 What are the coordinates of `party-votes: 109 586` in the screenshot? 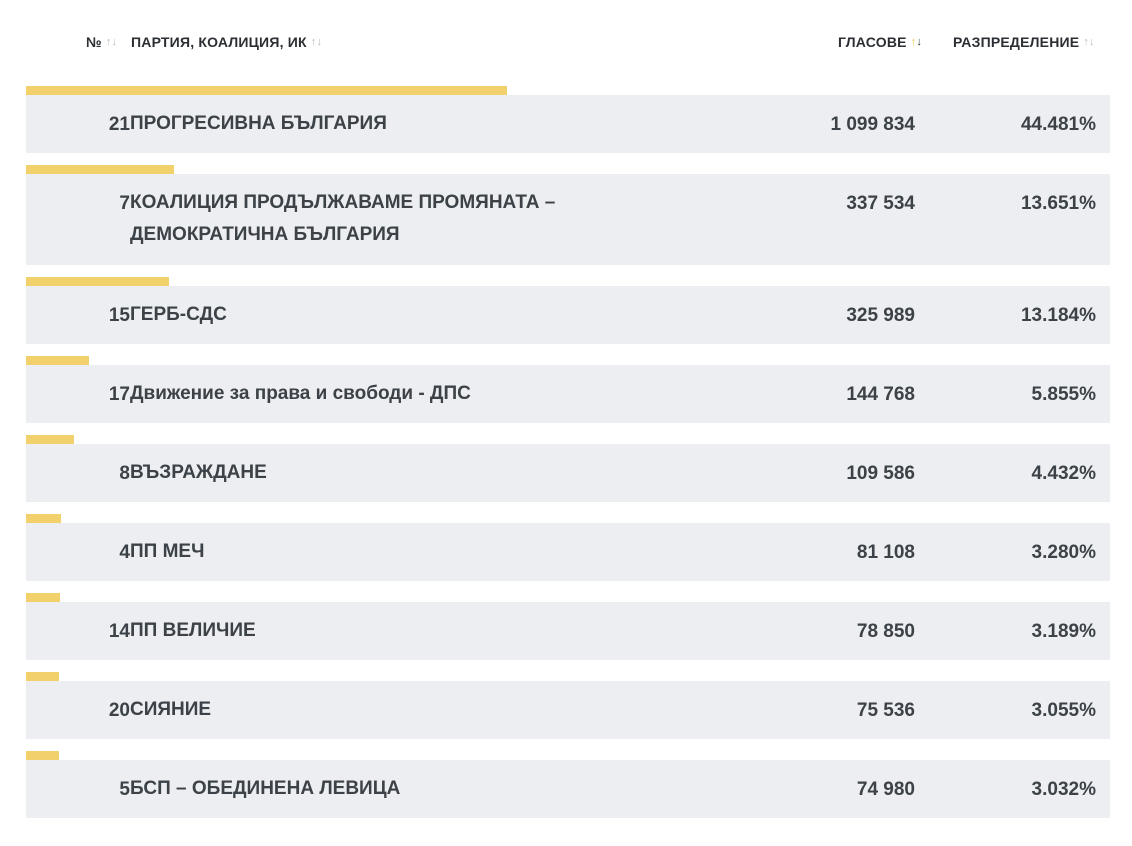 It's located at (880, 473).